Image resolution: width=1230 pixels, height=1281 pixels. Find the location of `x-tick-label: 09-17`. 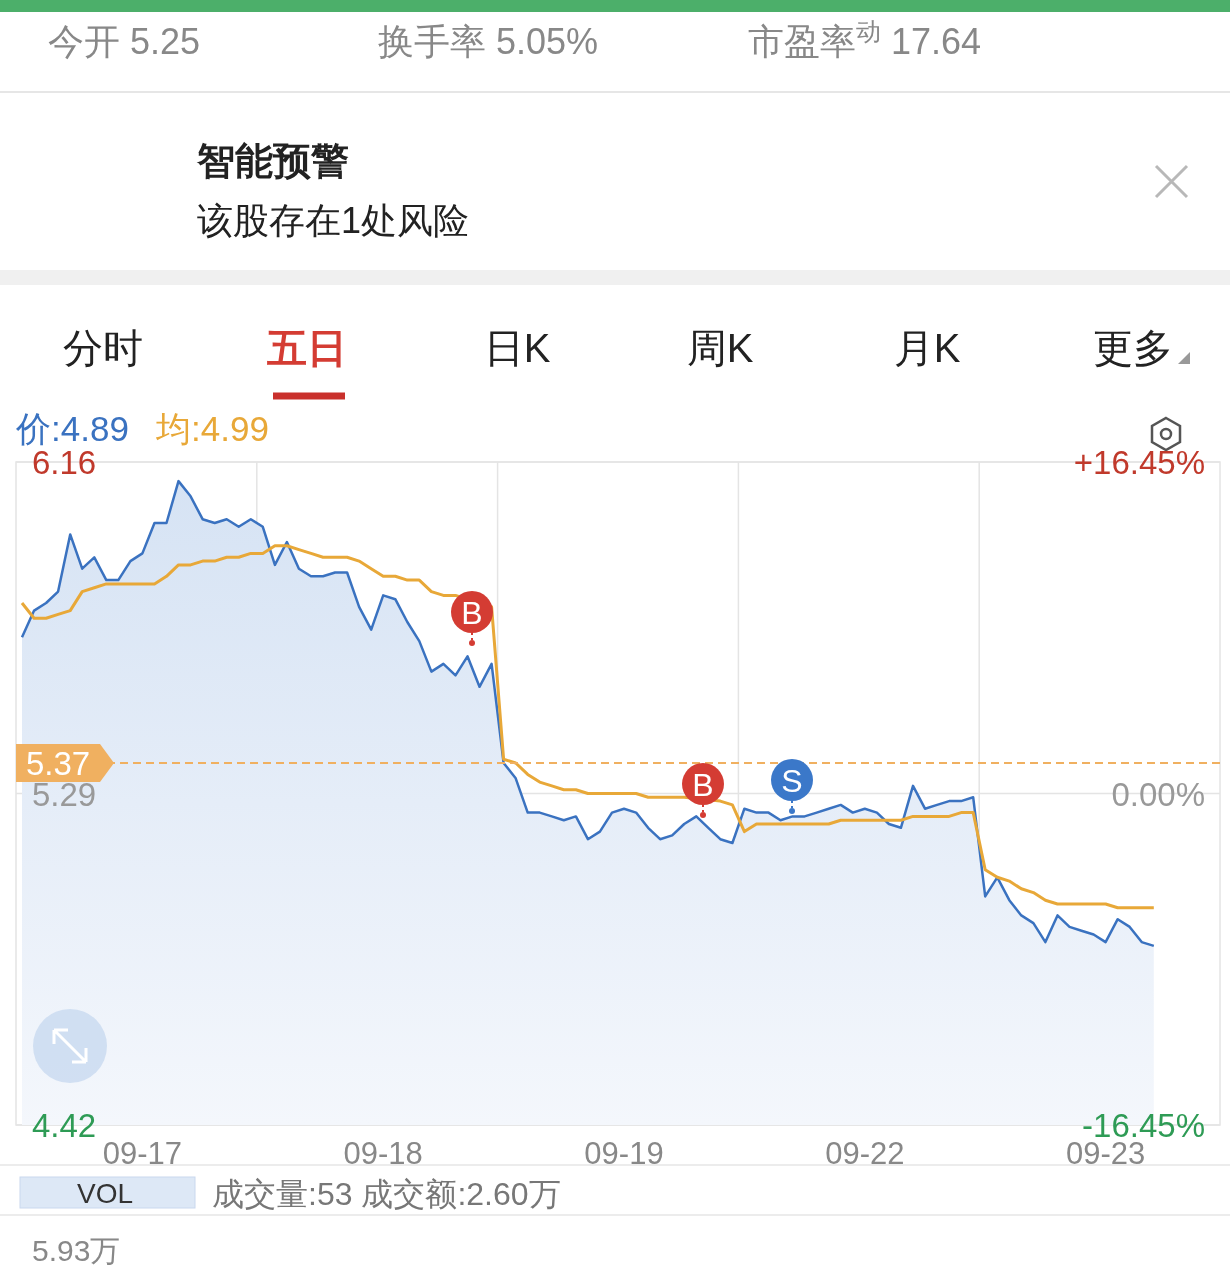

x-tick-label: 09-17 is located at coordinates (142, 1153).